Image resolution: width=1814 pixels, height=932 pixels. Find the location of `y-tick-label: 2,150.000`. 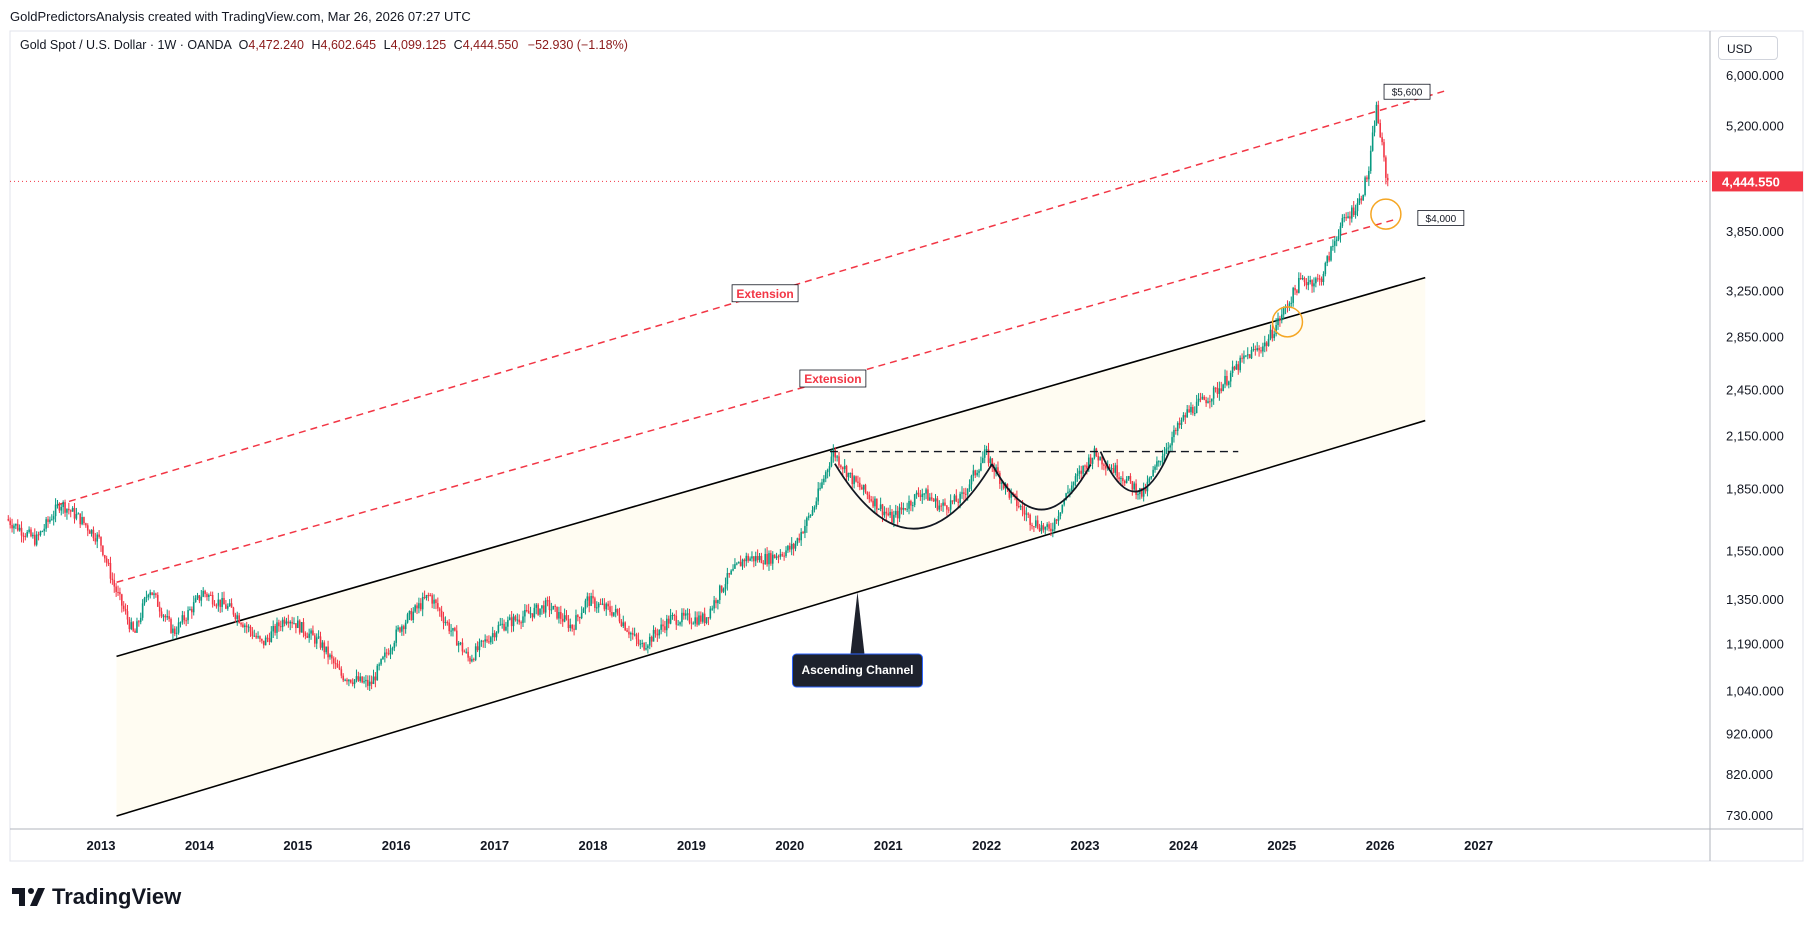

y-tick-label: 2,150.000 is located at coordinates (1755, 436).